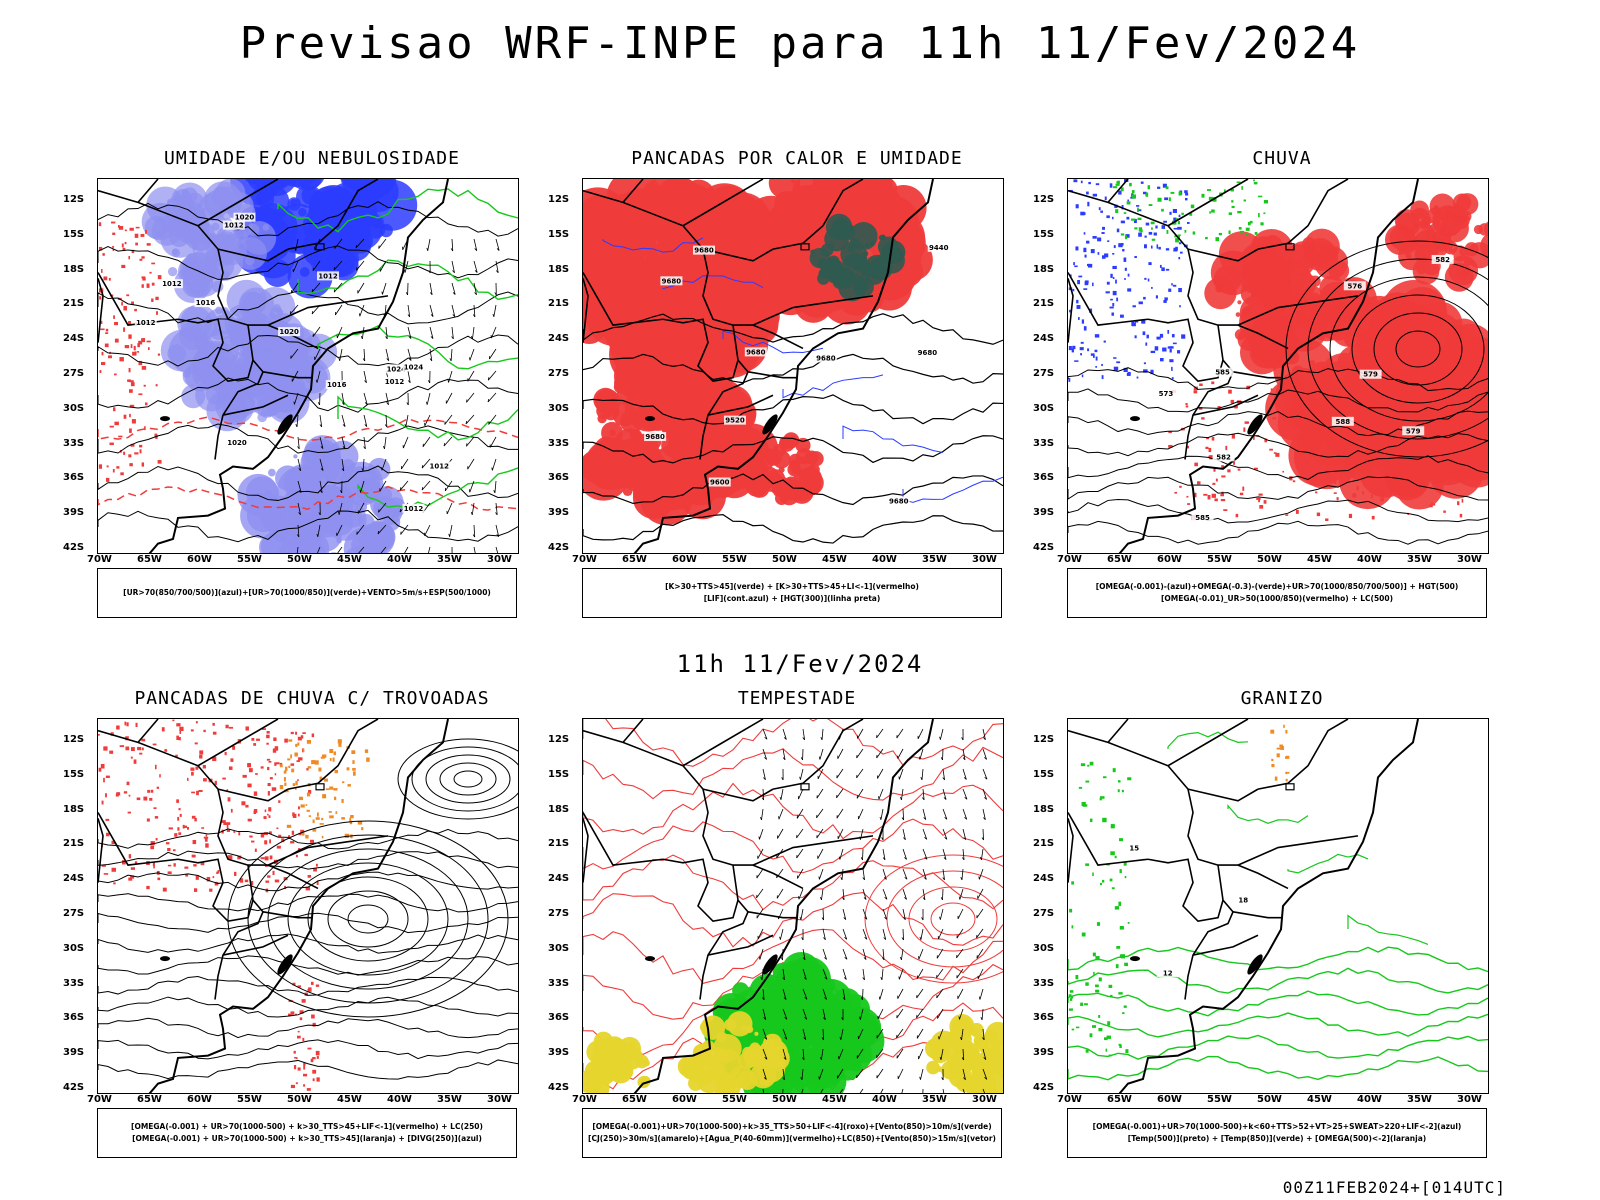  I want to click on longitude-tick-label: 55W, so click(734, 559).